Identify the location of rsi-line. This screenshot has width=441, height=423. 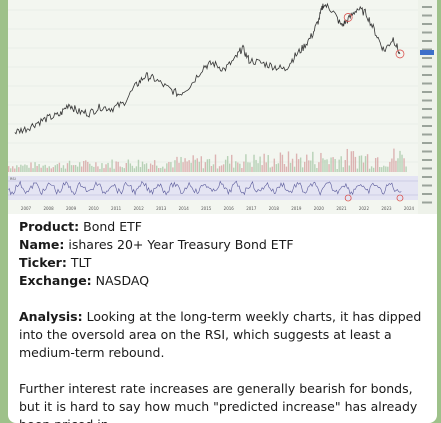
(205, 188).